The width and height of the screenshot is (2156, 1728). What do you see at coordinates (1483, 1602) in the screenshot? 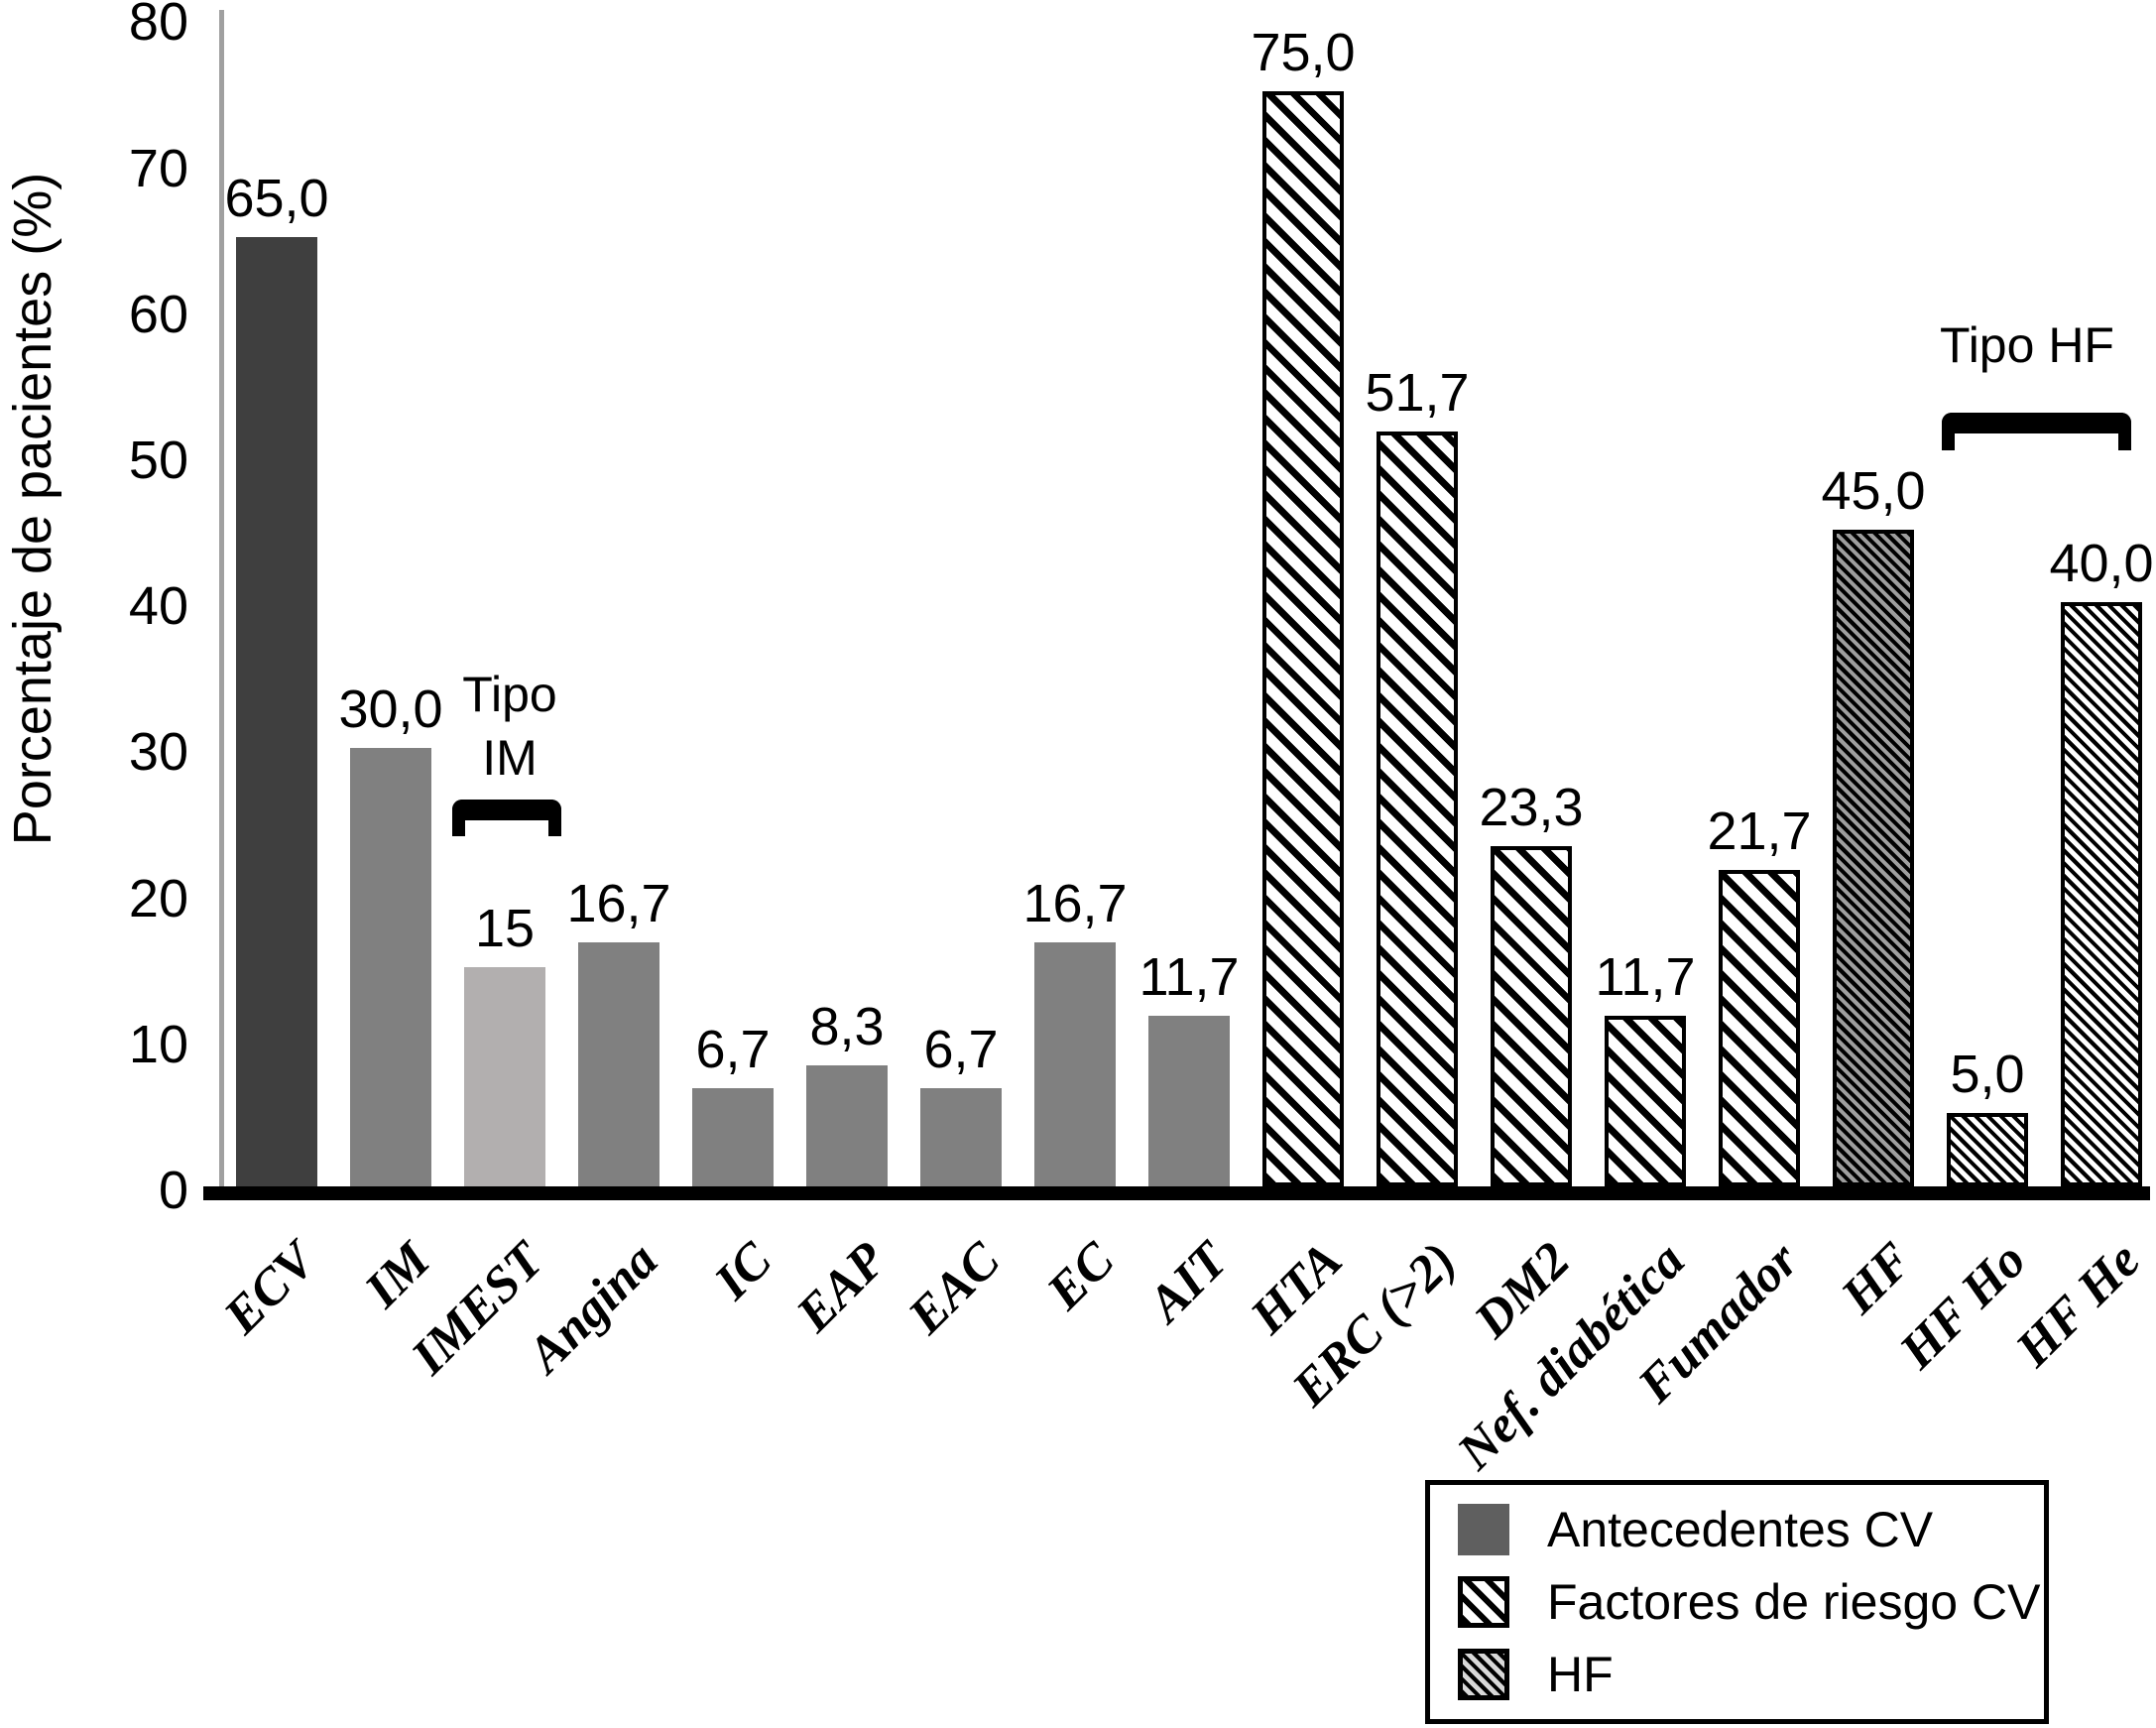
I see `legend-swatch-wide-stripes` at bounding box center [1483, 1602].